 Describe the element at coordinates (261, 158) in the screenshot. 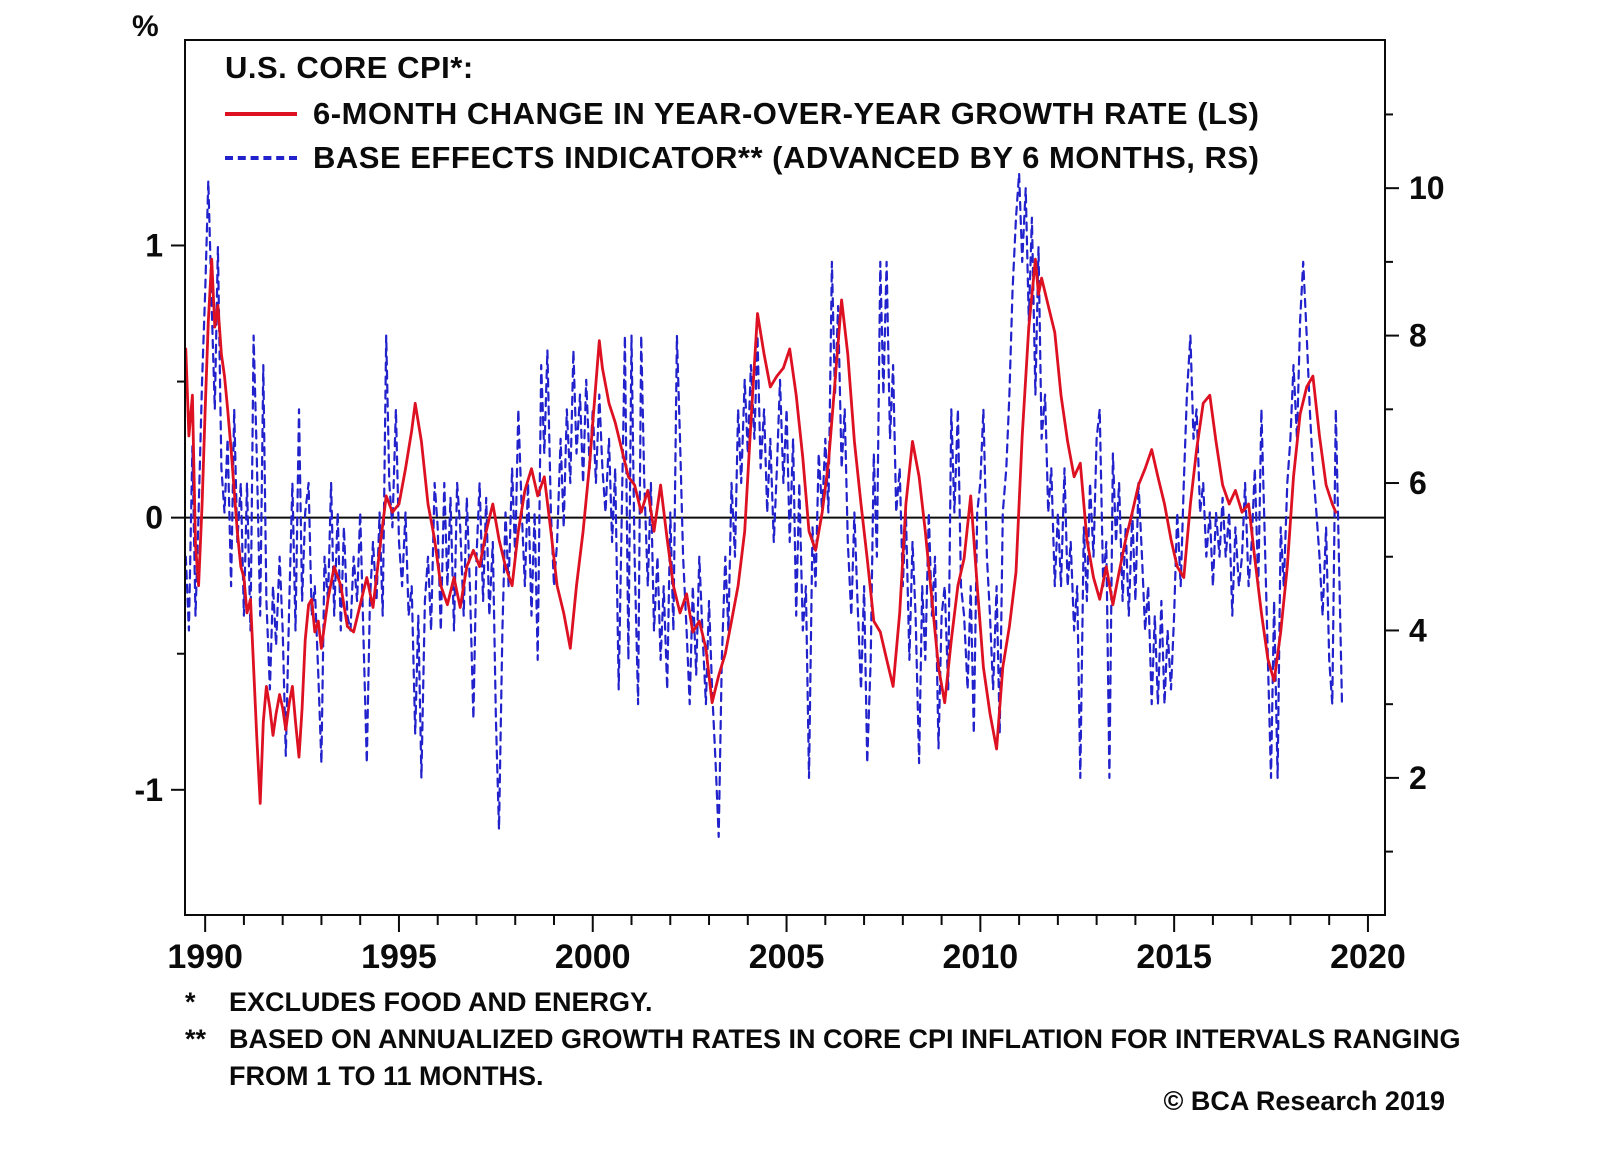

I see `blue-dashed-line-swatch` at that location.